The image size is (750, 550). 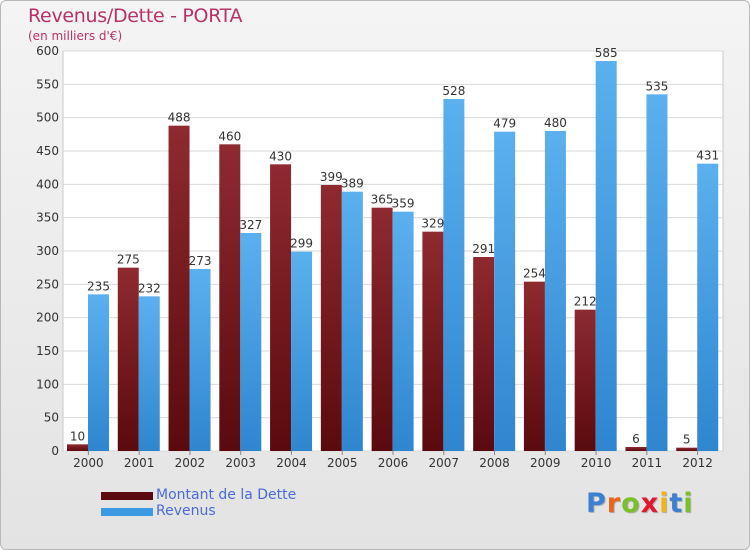 What do you see at coordinates (47, 384) in the screenshot?
I see `y-tick-label: 100` at bounding box center [47, 384].